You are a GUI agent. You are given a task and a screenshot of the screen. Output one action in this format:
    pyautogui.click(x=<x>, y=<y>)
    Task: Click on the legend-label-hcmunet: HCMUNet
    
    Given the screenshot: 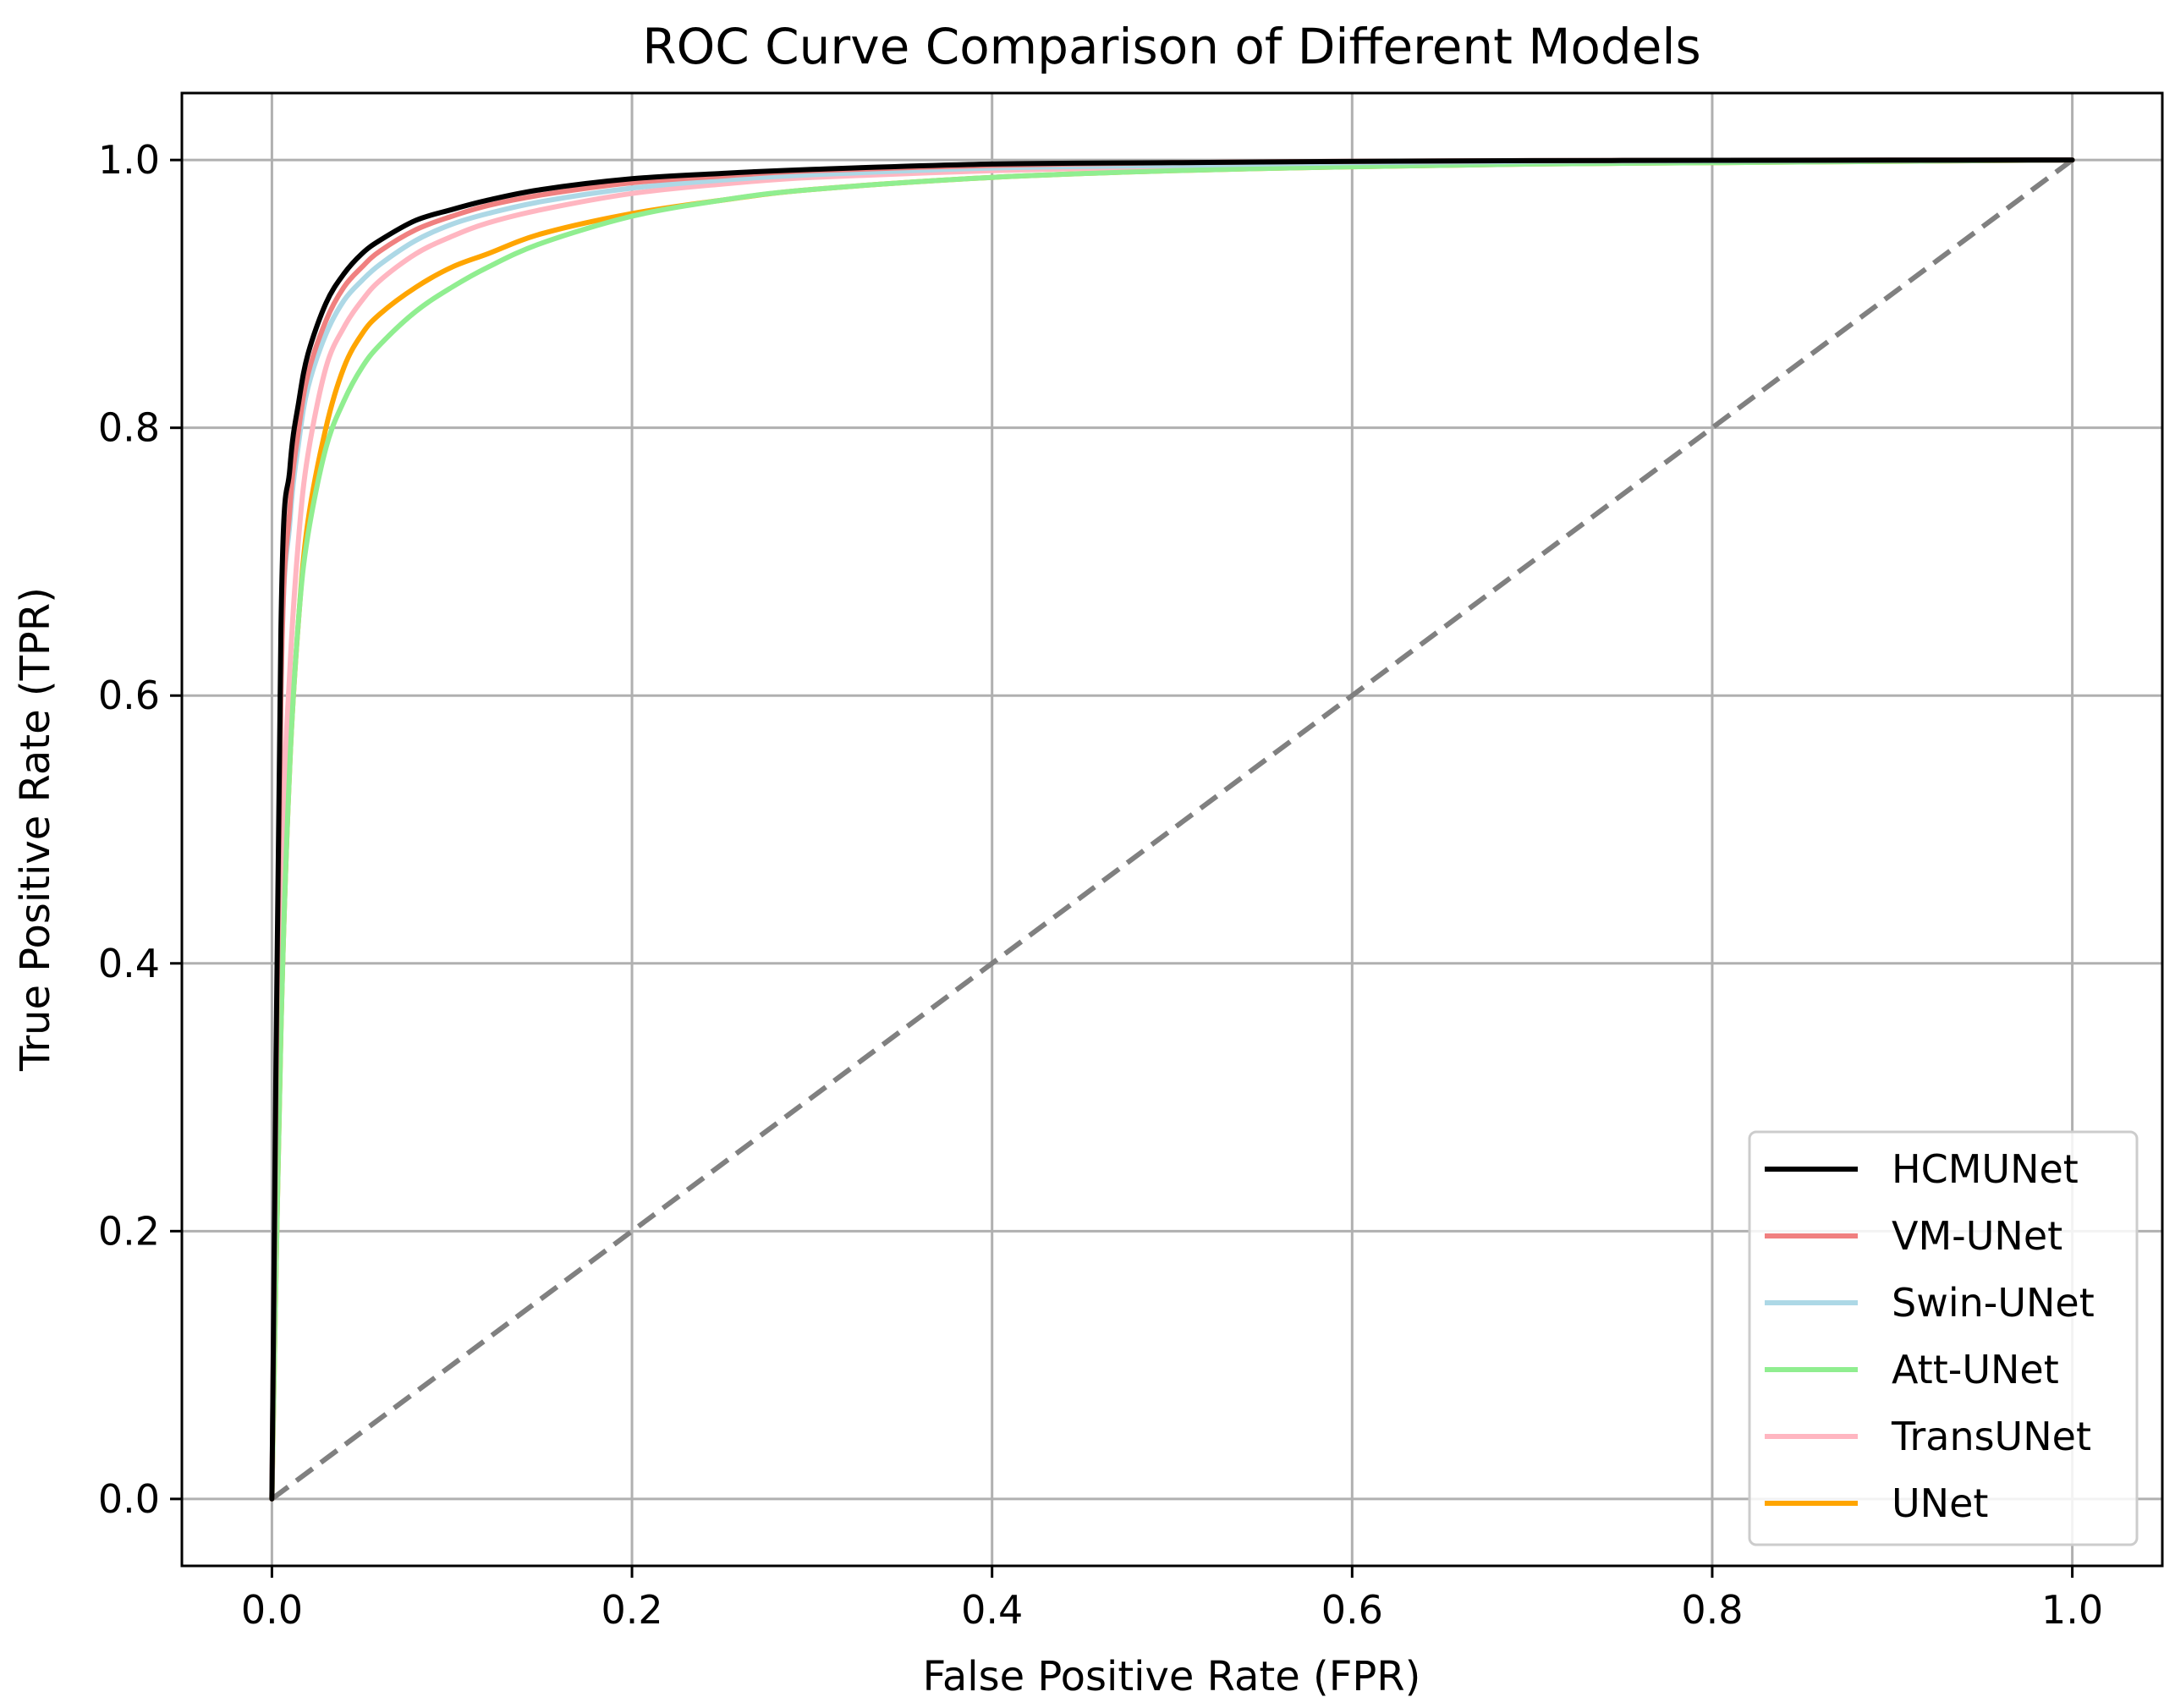 What is the action you would take?
    pyautogui.click(x=1986, y=1169)
    